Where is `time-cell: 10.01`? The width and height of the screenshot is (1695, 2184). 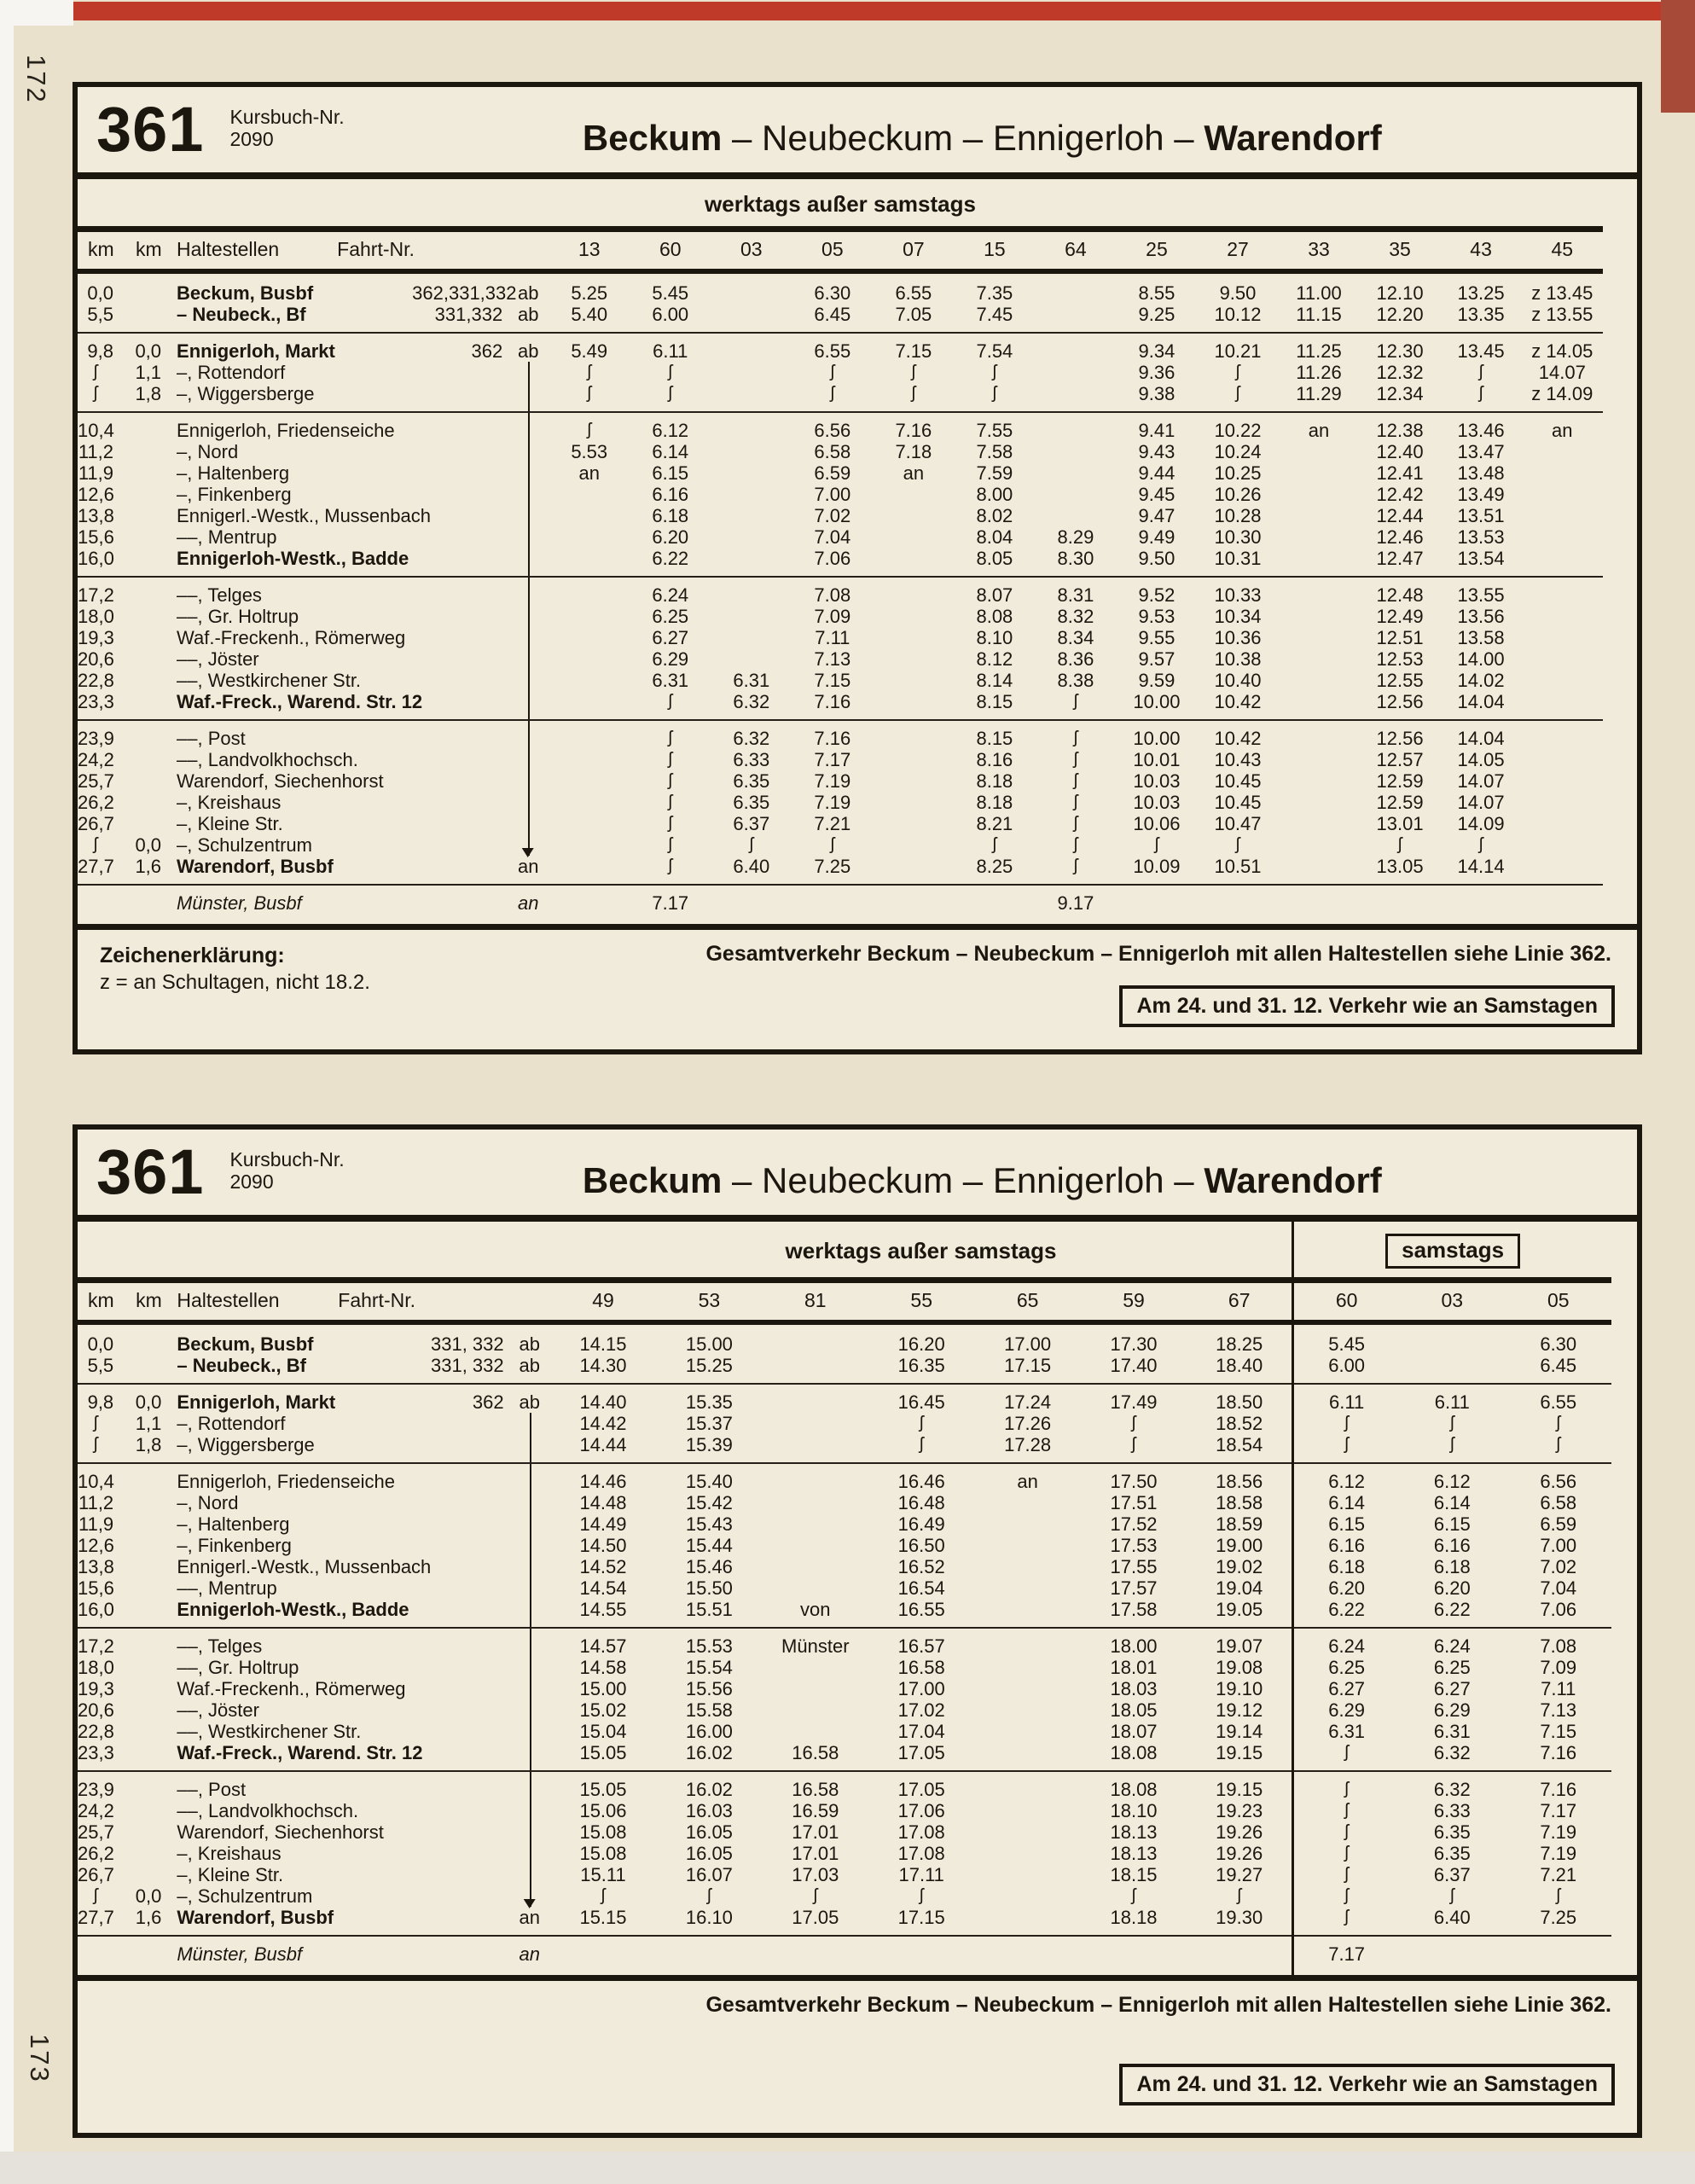 time-cell: 10.01 is located at coordinates (1157, 759).